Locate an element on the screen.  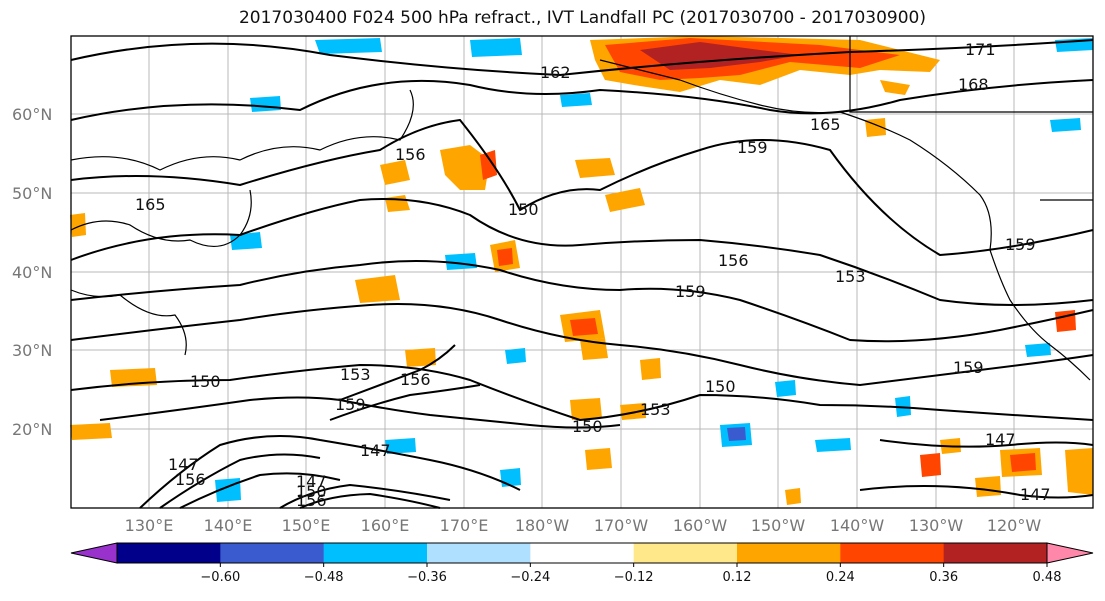
colorbar-tick-label: −0.24 is located at coordinates (530, 577).